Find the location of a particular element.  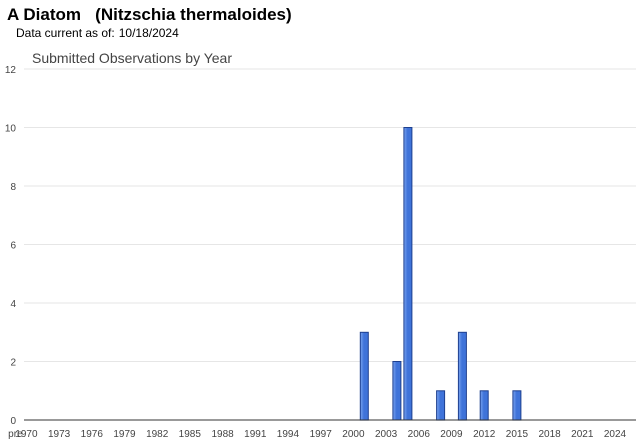

x-tick-label: 1970 is located at coordinates (26, 434).